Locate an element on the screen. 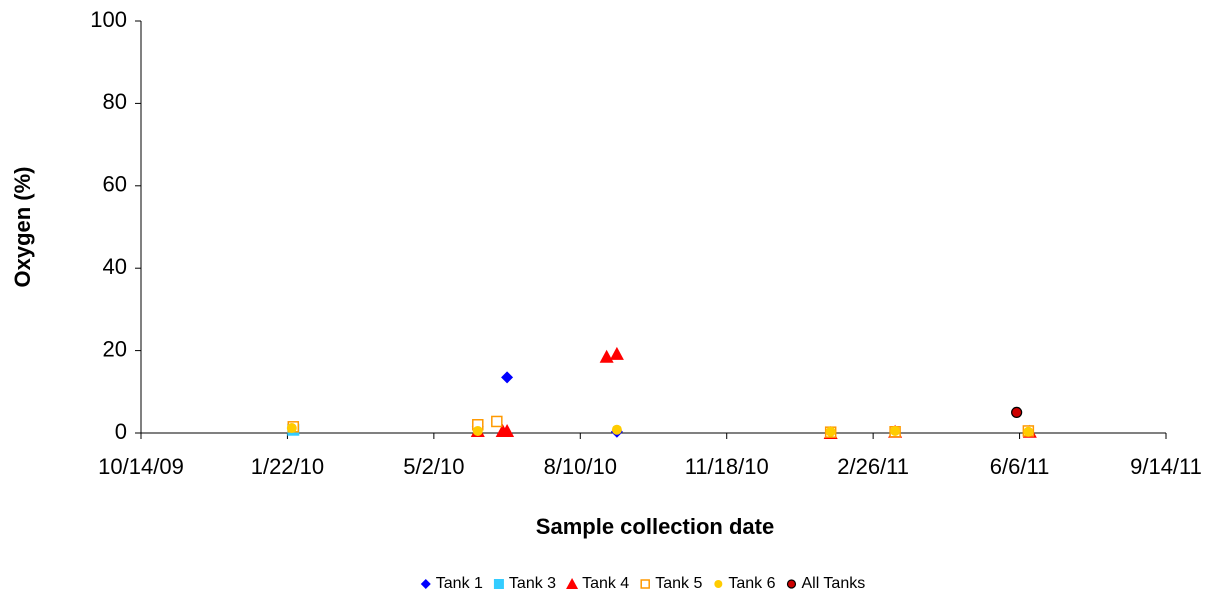 Image resolution: width=1225 pixels, height=596 pixels. y-axis-title: Oxygen (%) is located at coordinates (22, 226).